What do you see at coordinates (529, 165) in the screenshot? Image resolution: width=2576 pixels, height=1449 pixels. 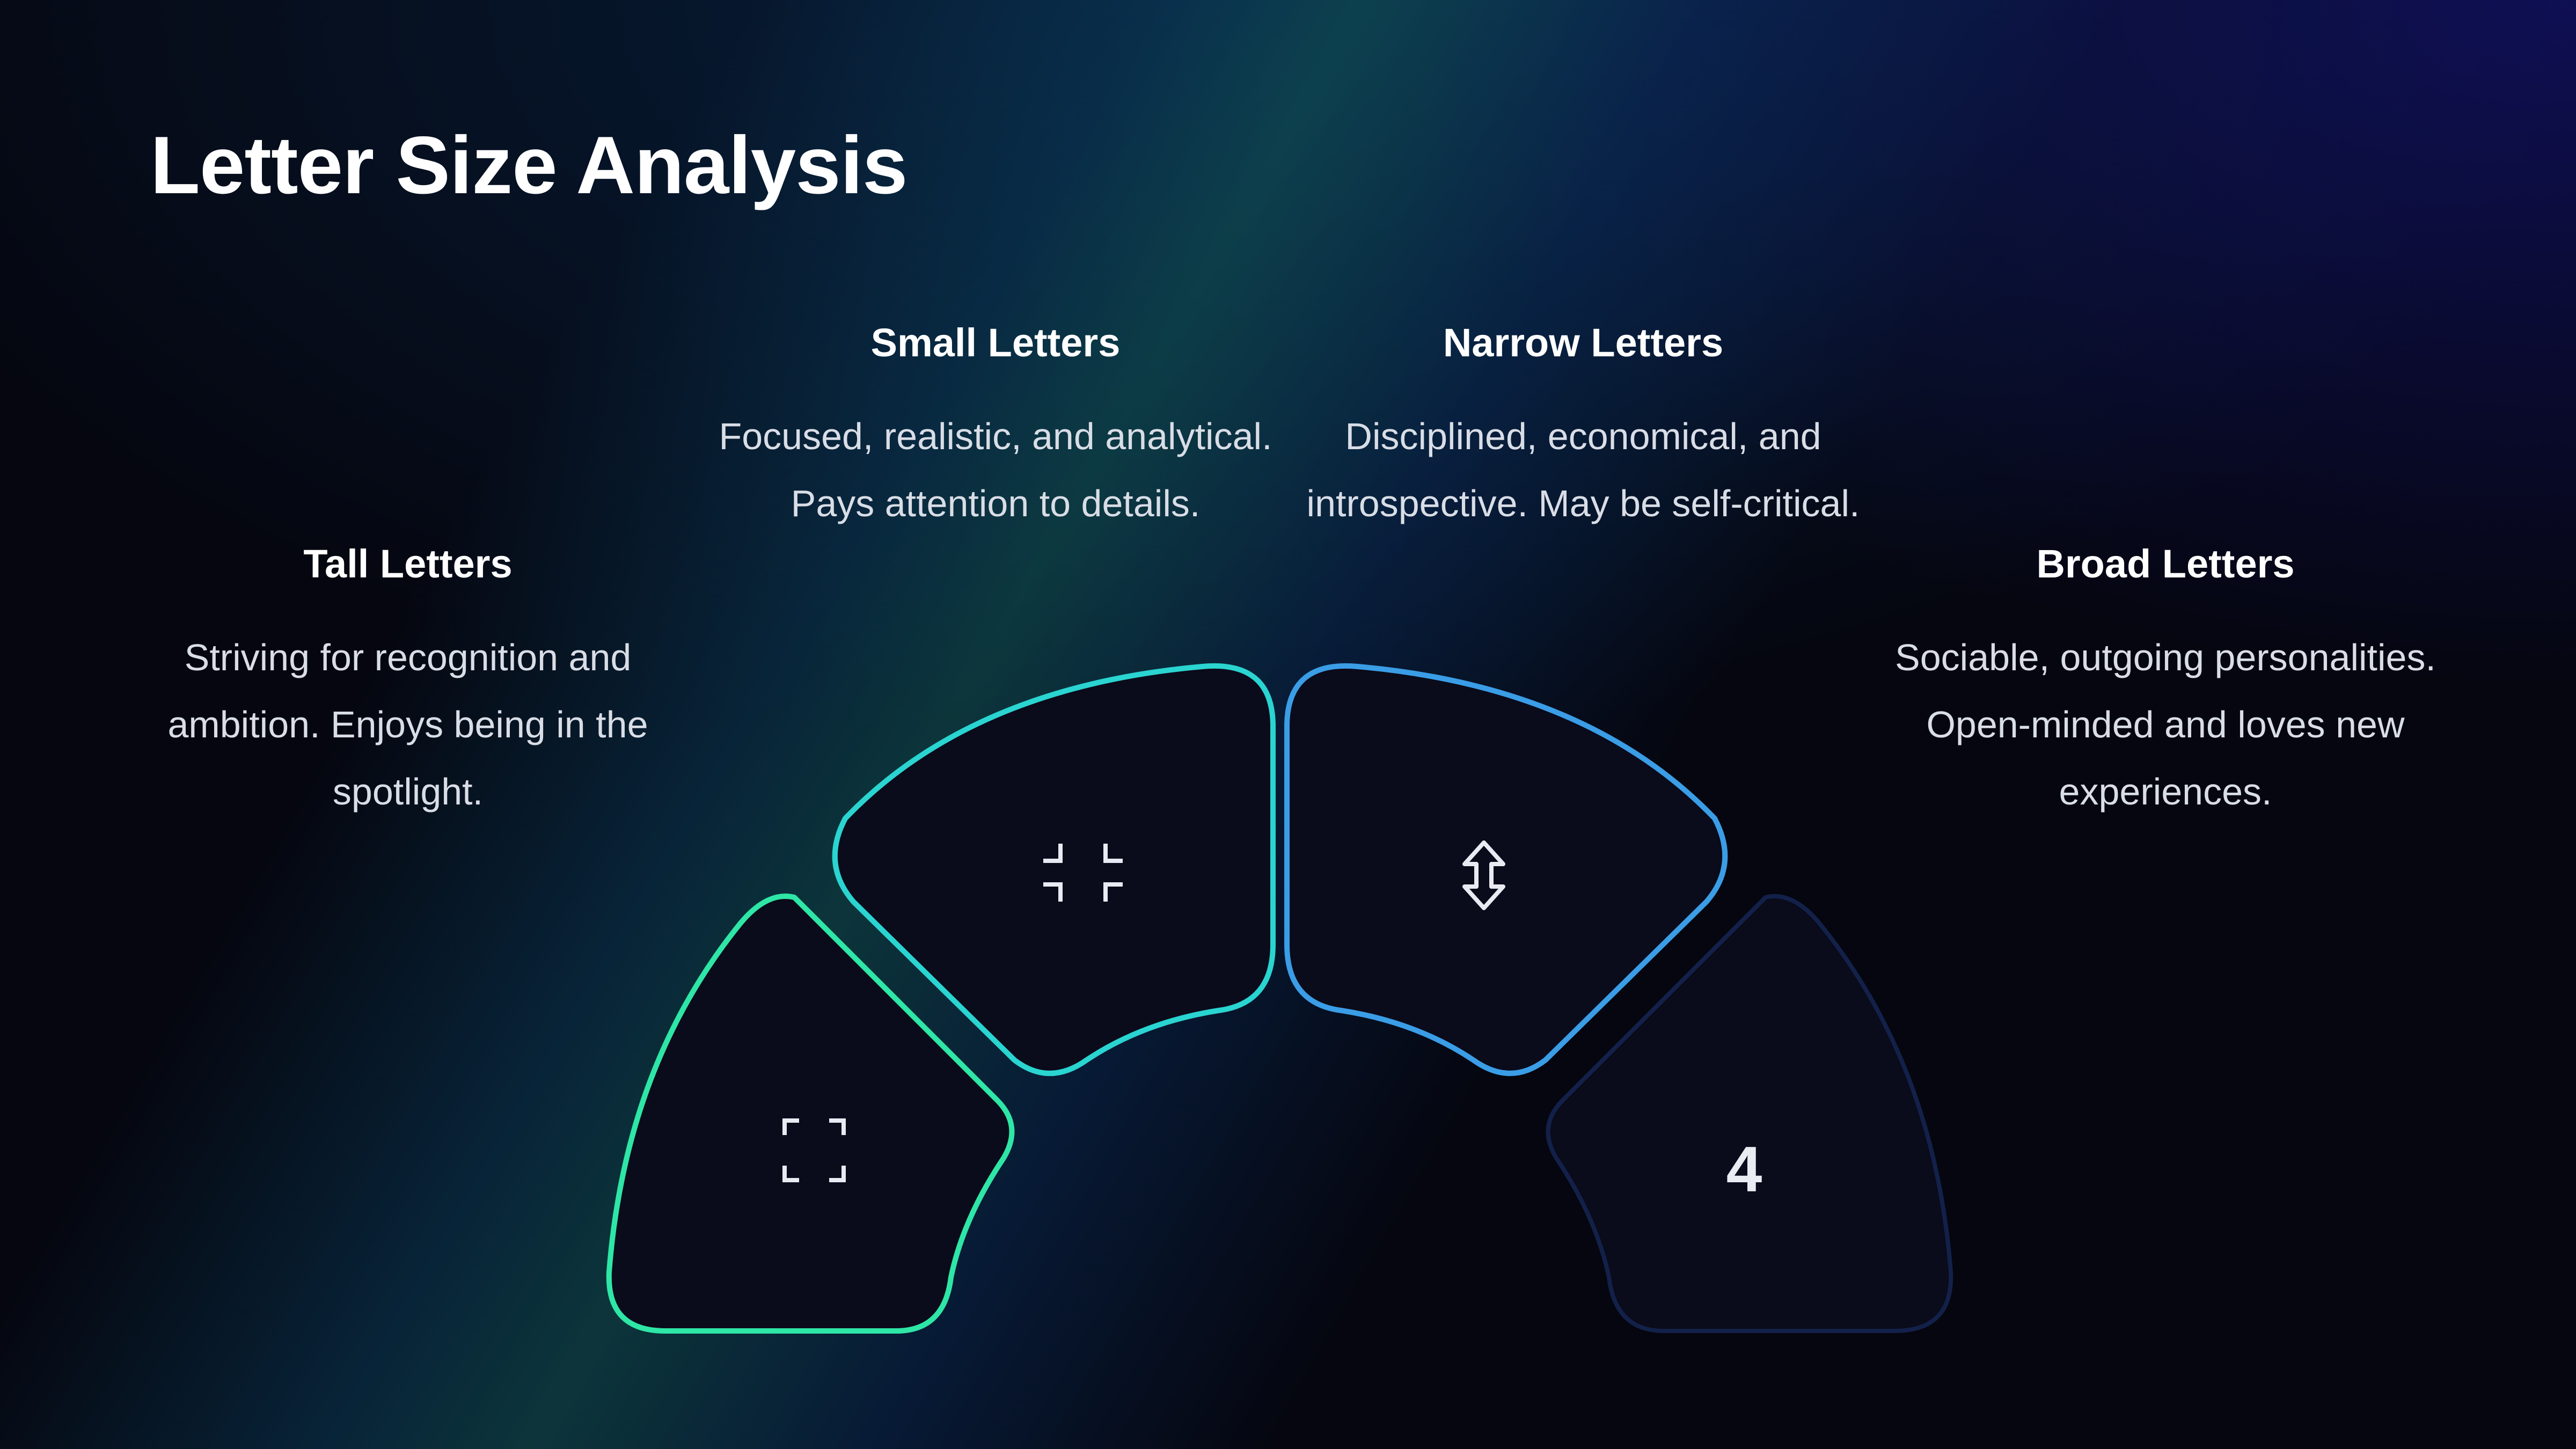 I see `page-title: Letter Size Analysis` at bounding box center [529, 165].